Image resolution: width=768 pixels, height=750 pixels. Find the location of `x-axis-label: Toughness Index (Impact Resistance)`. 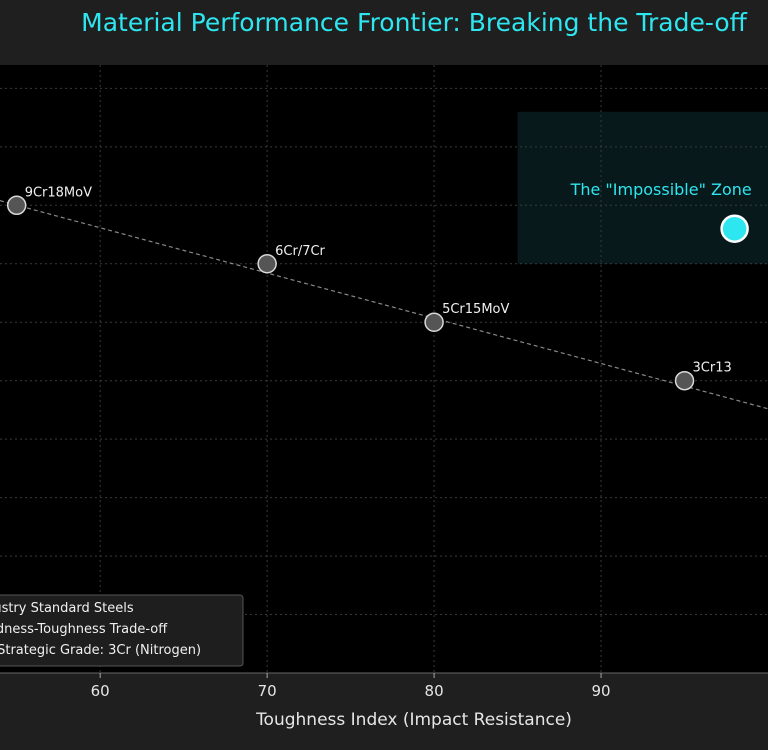

x-axis-label: Toughness Index (Impact Resistance) is located at coordinates (414, 720).